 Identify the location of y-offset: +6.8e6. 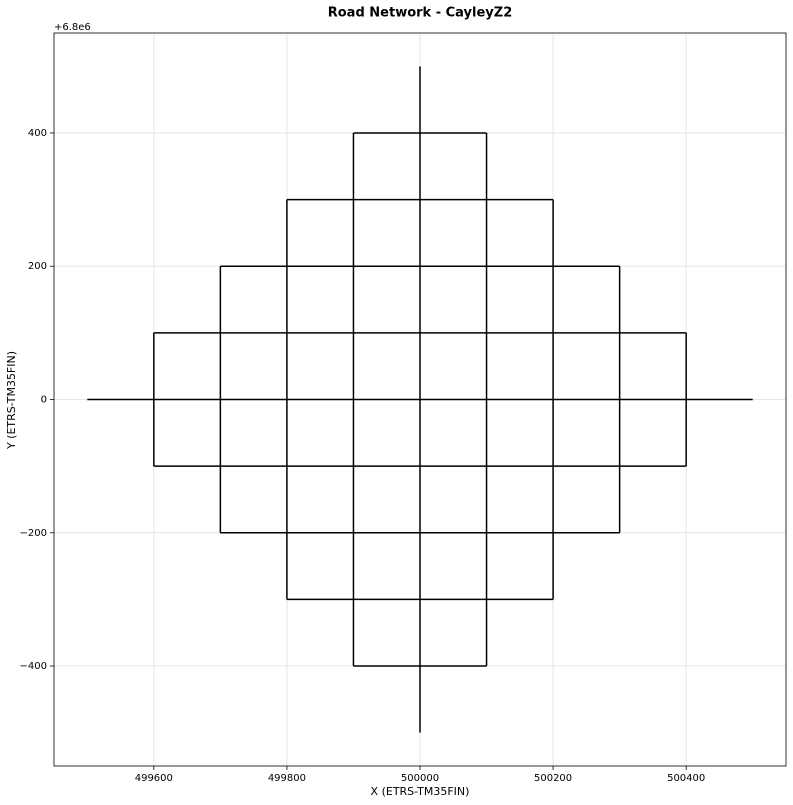
(72, 27).